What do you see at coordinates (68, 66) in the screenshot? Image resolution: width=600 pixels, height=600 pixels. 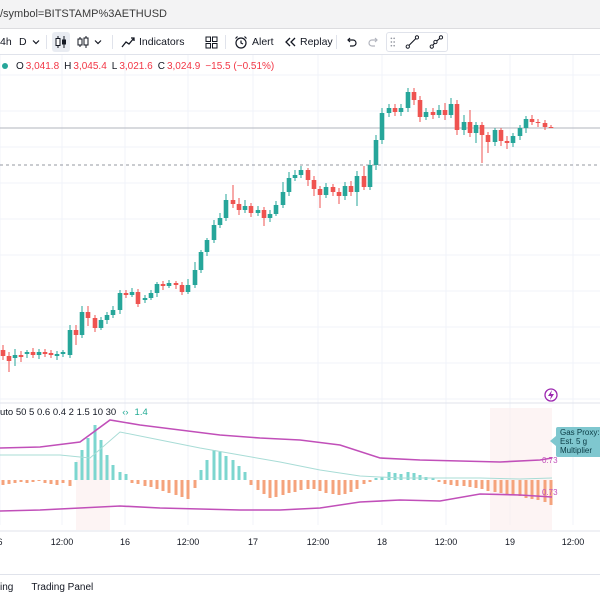 I see `high-label: H` at bounding box center [68, 66].